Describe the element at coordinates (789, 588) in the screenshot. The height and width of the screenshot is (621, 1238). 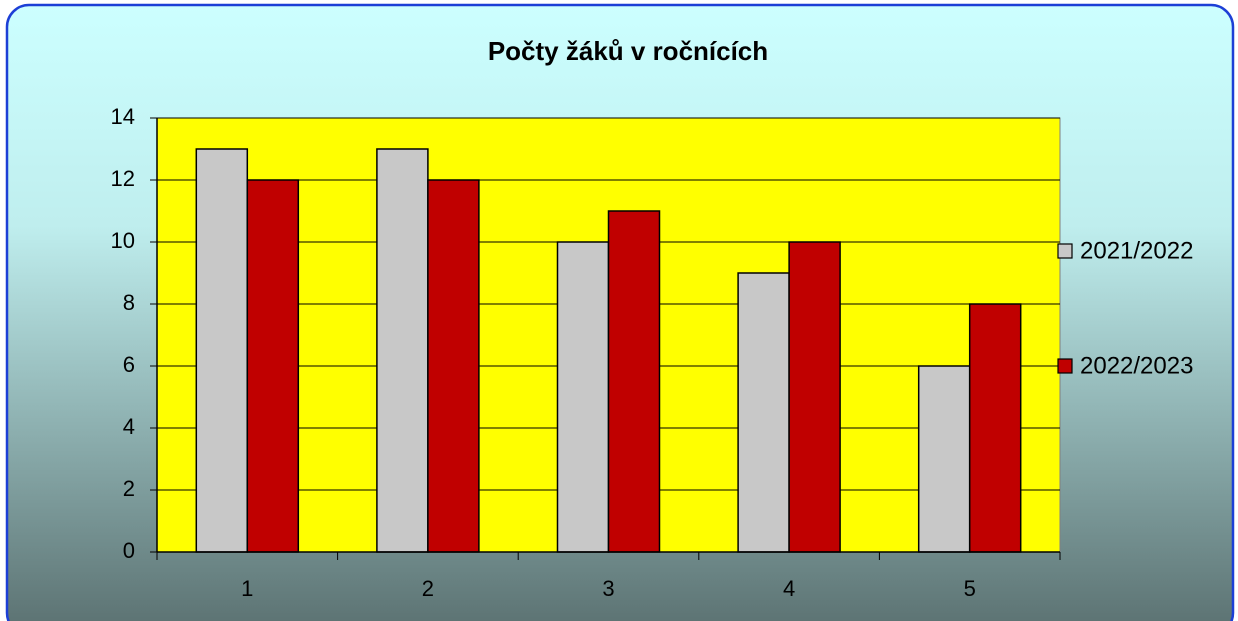
I see `x-tick-label: 4` at that location.